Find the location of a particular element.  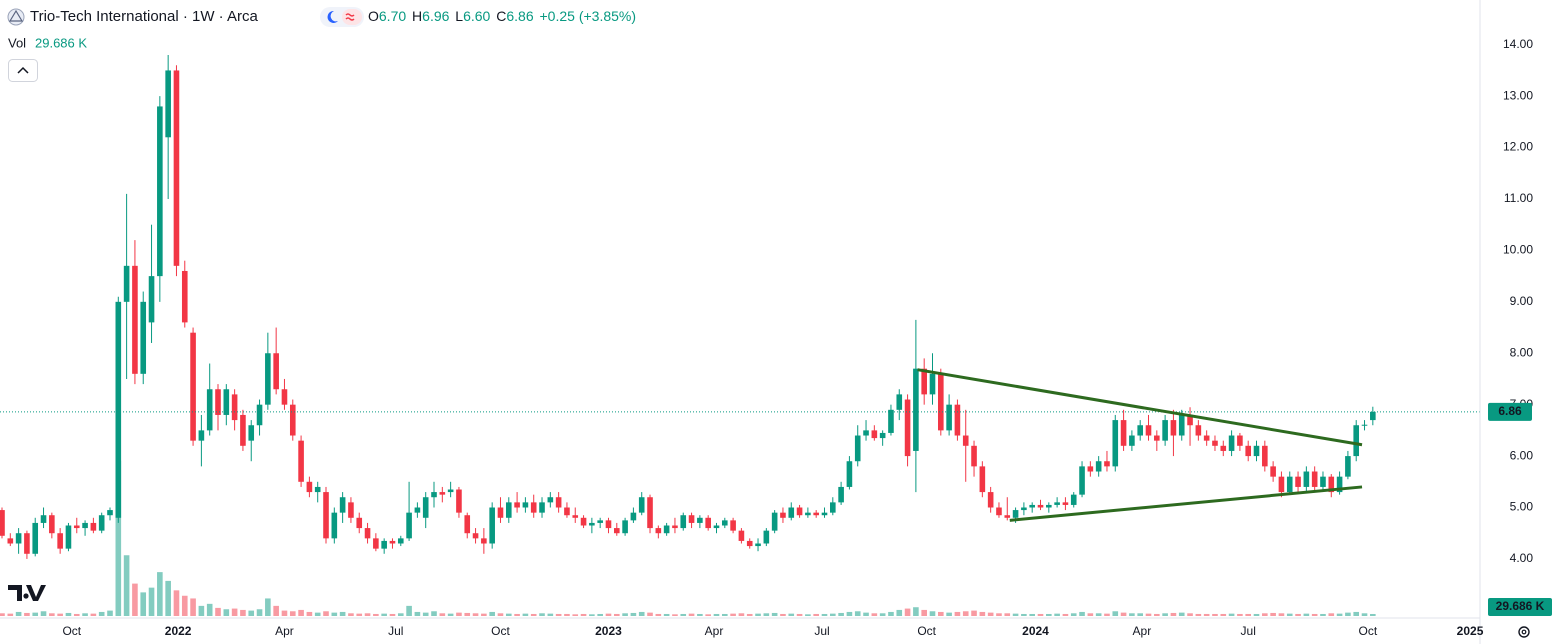

trend-line is located at coordinates (1186, 503).